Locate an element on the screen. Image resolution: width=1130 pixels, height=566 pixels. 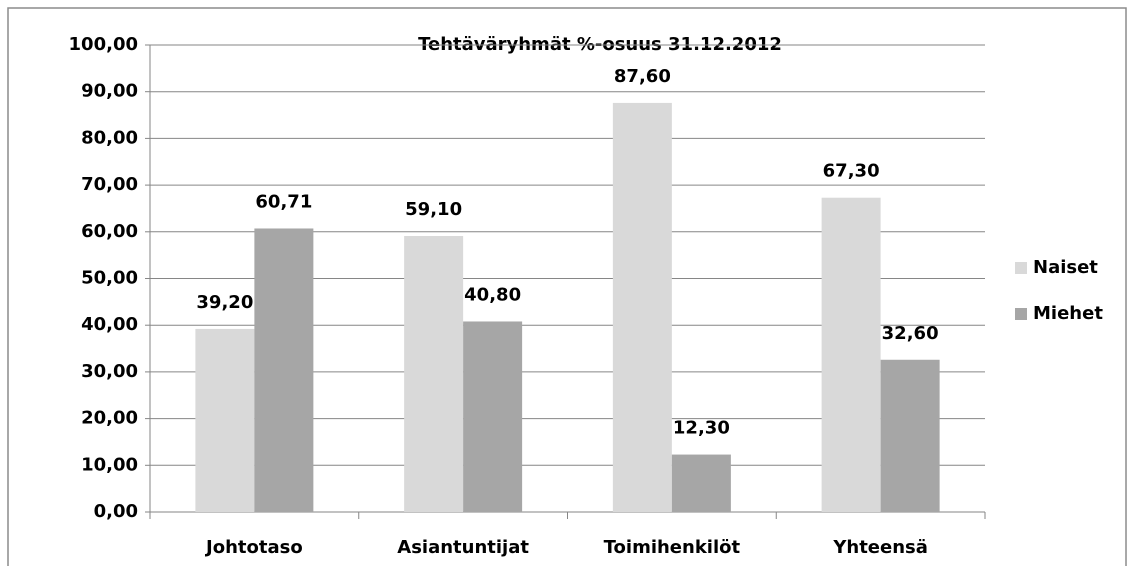
y-tick-label: 70,00 is located at coordinates (109, 184).